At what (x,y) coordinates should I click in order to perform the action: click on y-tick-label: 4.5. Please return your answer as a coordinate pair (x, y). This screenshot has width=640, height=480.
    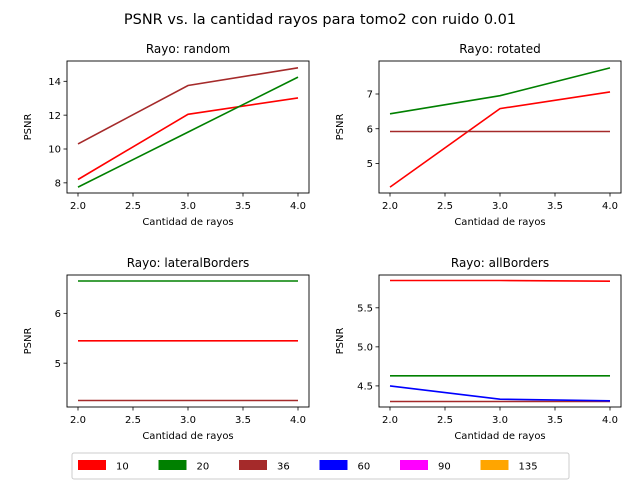
    Looking at the image, I should click on (365, 387).